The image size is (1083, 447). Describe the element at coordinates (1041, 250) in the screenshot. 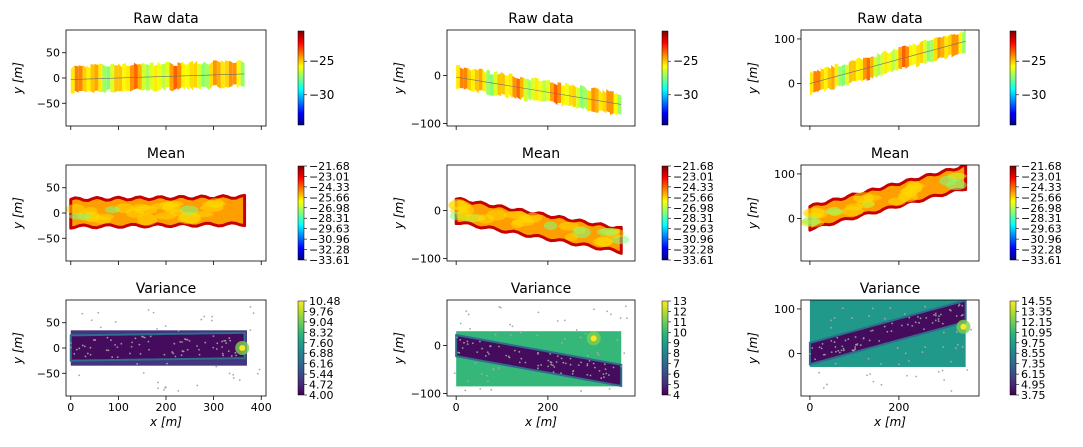

I see `colorbar-tick-label: −32.28` at that location.